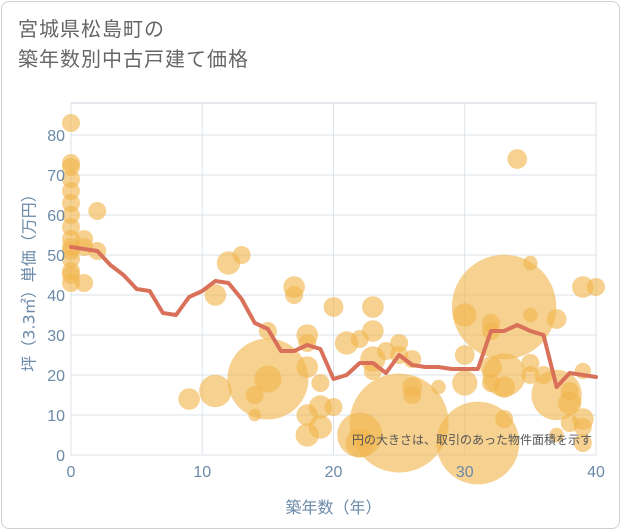 The height and width of the screenshot is (530, 621). Describe the element at coordinates (56, 296) in the screenshot. I see `y-tick-label: 40` at that location.